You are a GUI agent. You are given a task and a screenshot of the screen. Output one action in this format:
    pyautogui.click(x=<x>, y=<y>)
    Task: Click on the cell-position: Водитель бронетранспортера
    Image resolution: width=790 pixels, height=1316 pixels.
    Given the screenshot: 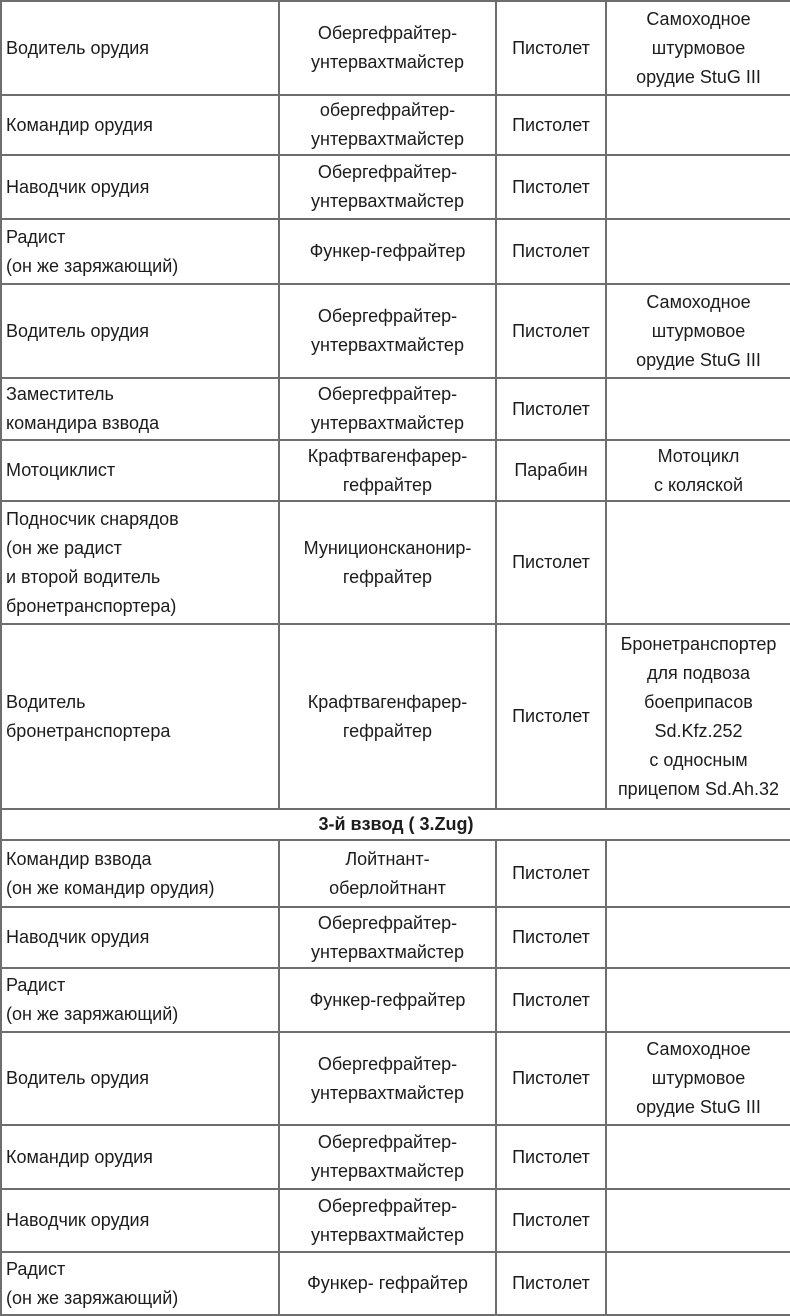 What is the action you would take?
    pyautogui.click(x=140, y=716)
    